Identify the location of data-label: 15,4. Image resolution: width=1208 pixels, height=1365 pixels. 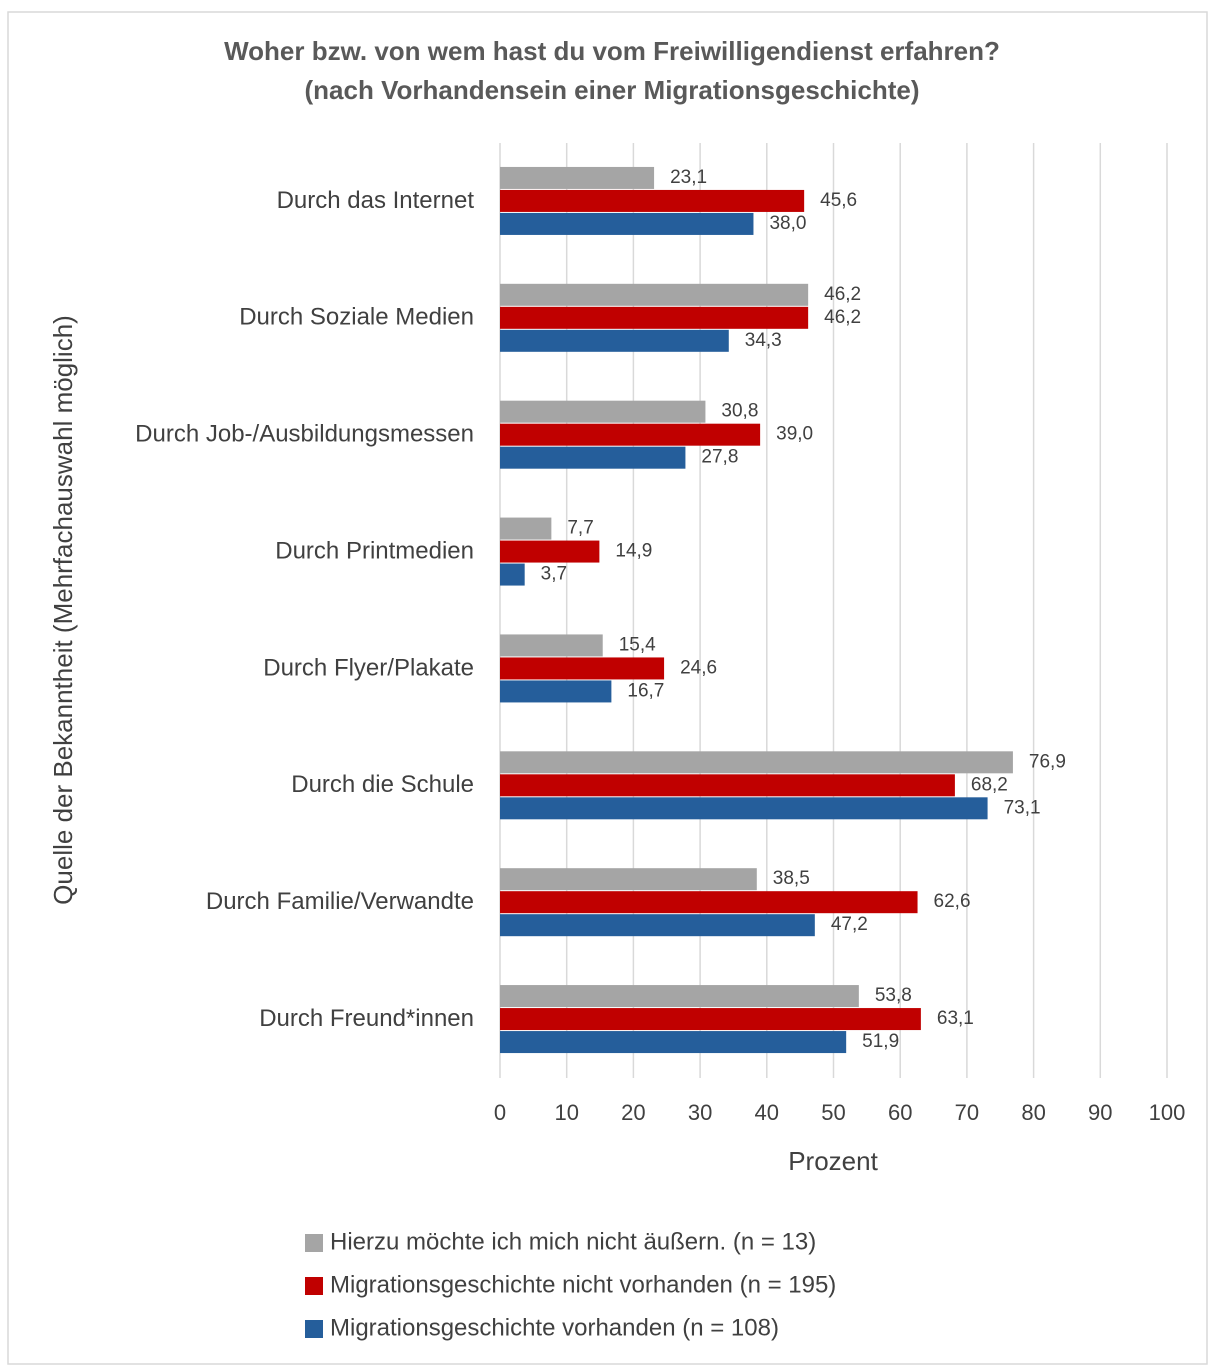
(637, 644).